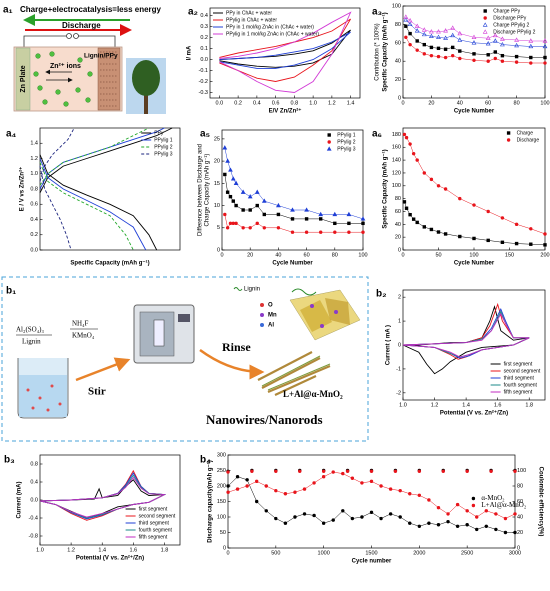  What do you see at coordinates (210, 501) in the screenshot?
I see `y-axis-label: Discharge capacity(mAh g⁻¹)` at bounding box center [210, 501].